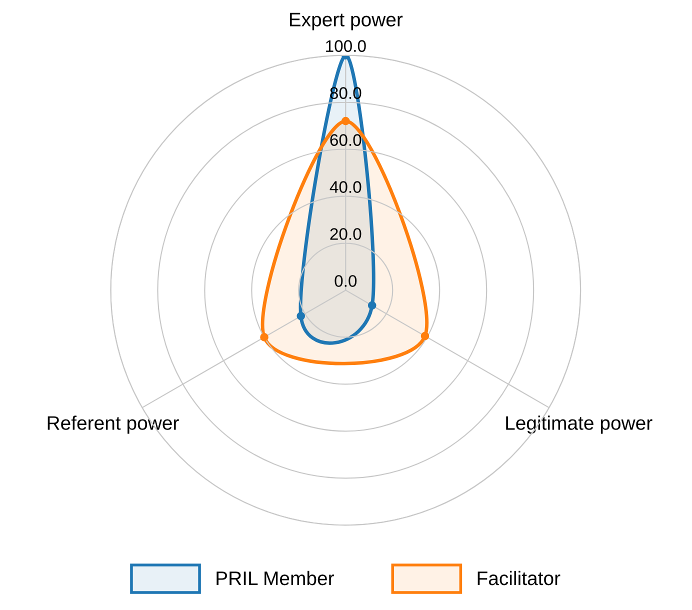  I want to click on spoke-label: Referent power, so click(113, 425).